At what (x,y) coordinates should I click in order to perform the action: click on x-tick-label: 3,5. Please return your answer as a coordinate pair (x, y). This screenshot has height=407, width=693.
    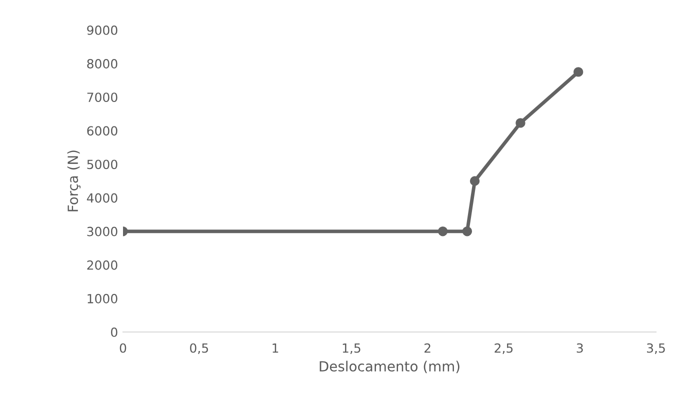
    Looking at the image, I should click on (656, 348).